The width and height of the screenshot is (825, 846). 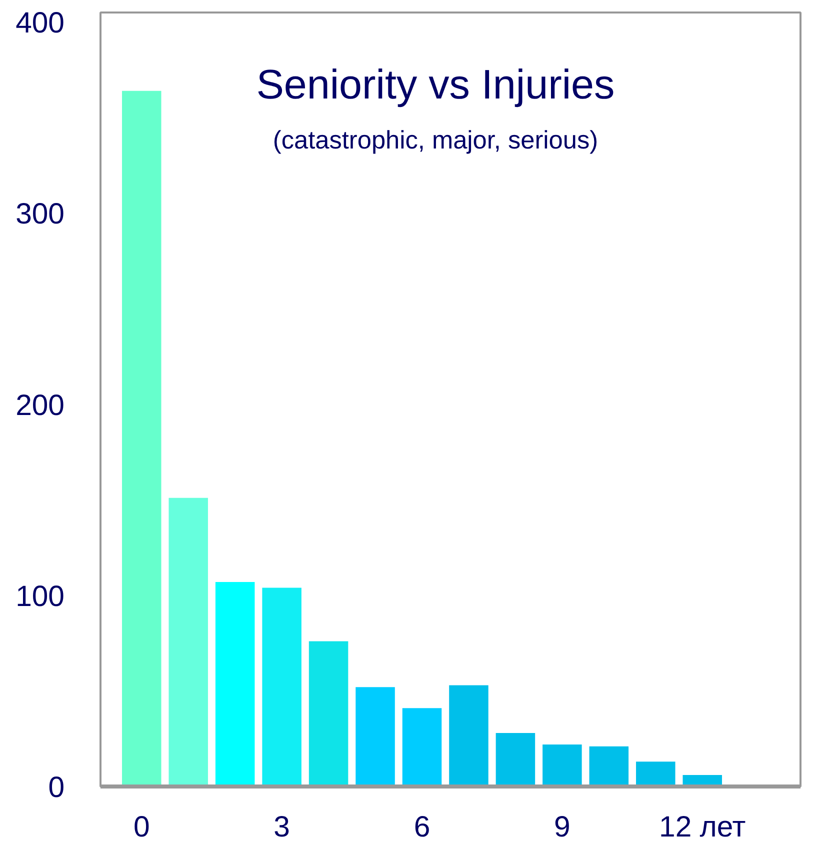 I want to click on x-tick-label: 3, so click(x=282, y=827).